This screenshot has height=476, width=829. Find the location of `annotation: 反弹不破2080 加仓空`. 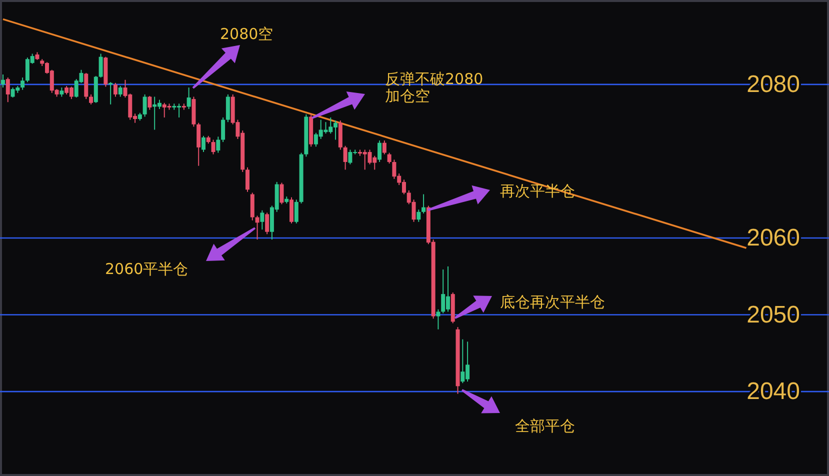

annotation: 反弹不破2080 加仓空 is located at coordinates (434, 87).